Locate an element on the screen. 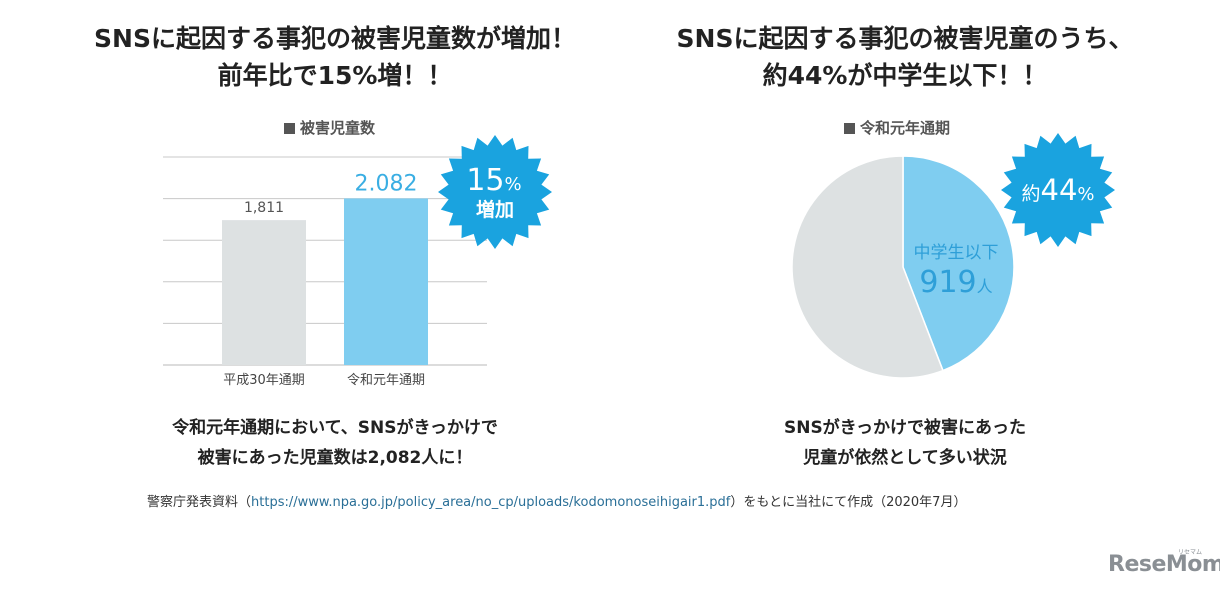  starburst-badge-right is located at coordinates (1058, 190).